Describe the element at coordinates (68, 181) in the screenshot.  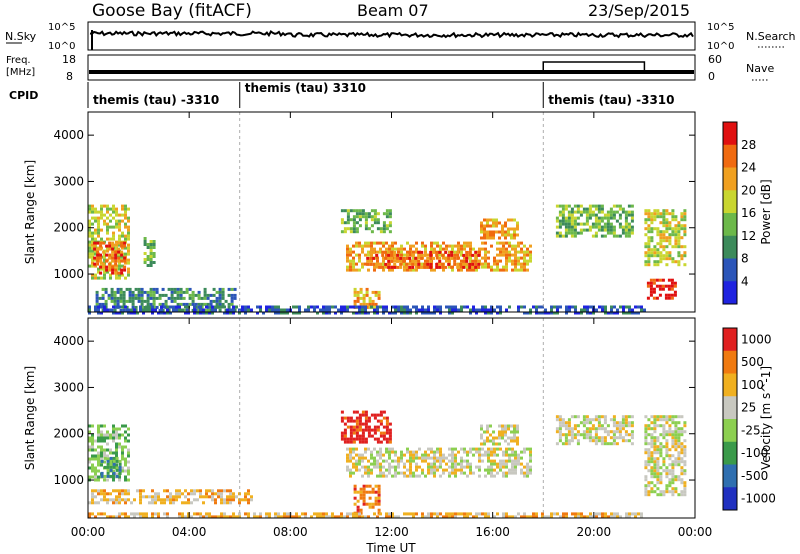
I see `y-tick-label: 3000` at that location.